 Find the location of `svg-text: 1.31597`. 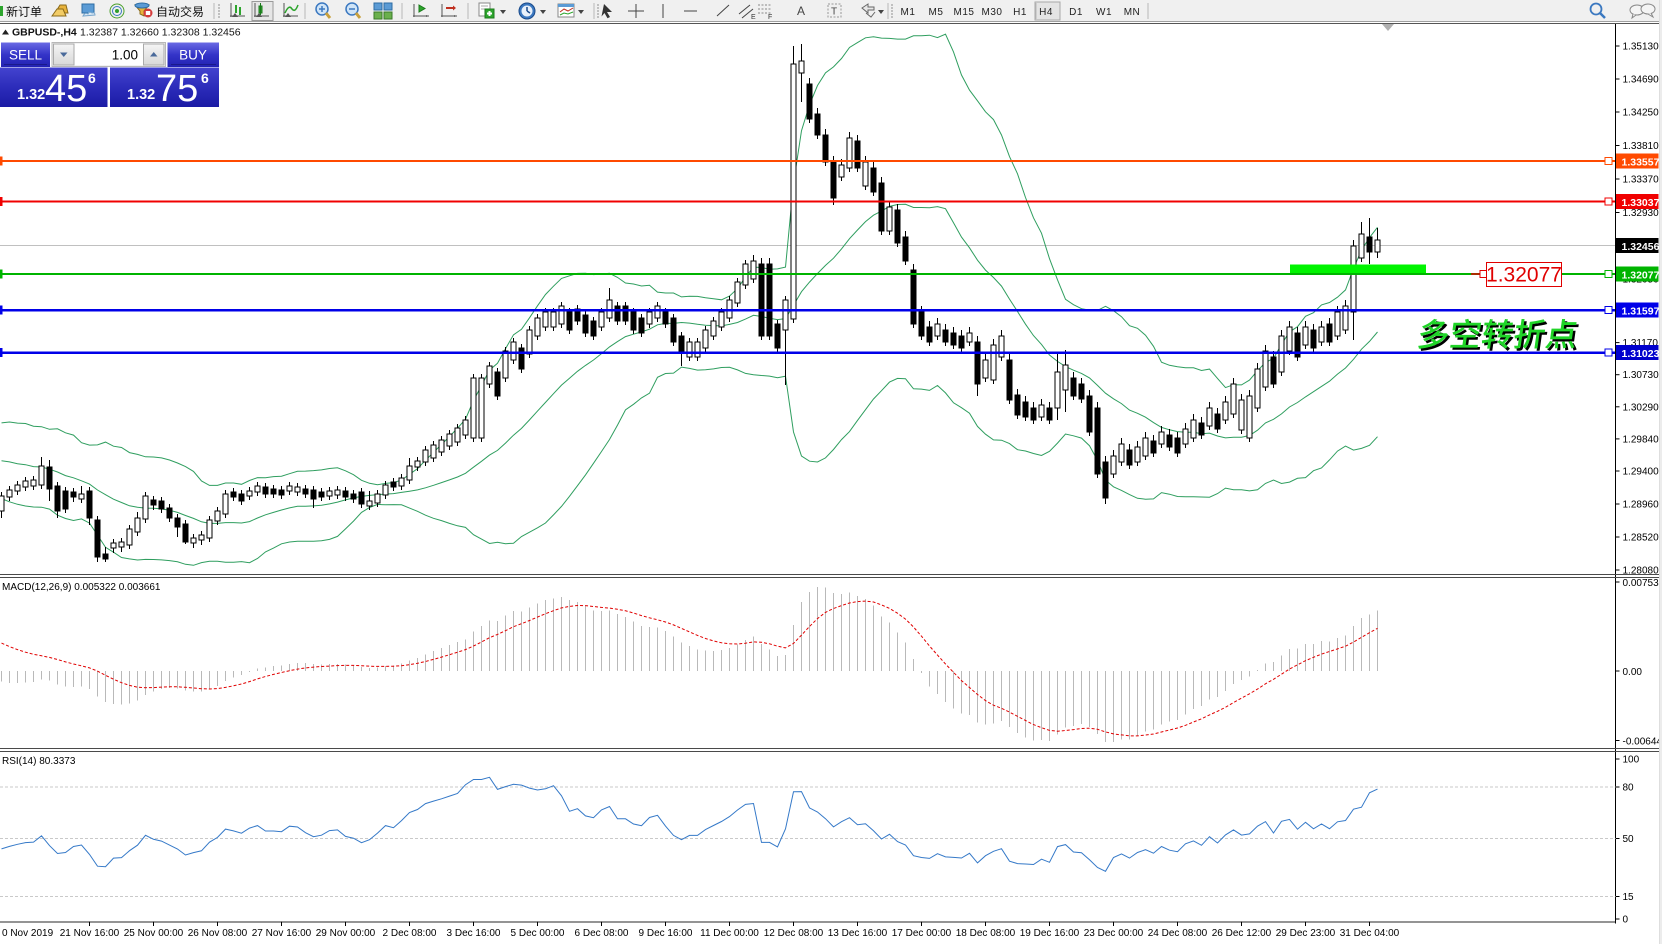

svg-text: 1.31597 is located at coordinates (1641, 312).